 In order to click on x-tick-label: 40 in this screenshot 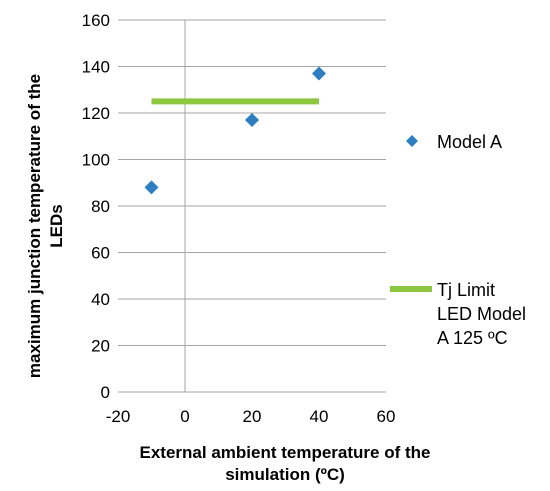, I will do `click(319, 416)`.